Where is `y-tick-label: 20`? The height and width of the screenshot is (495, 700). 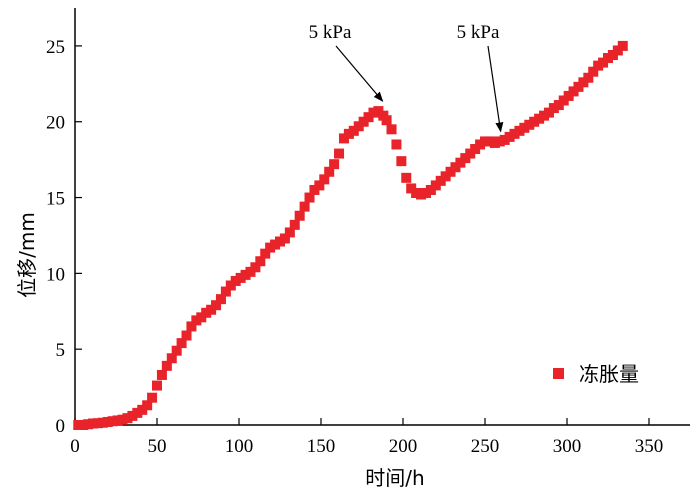
y-tick-label: 20 is located at coordinates (55, 123).